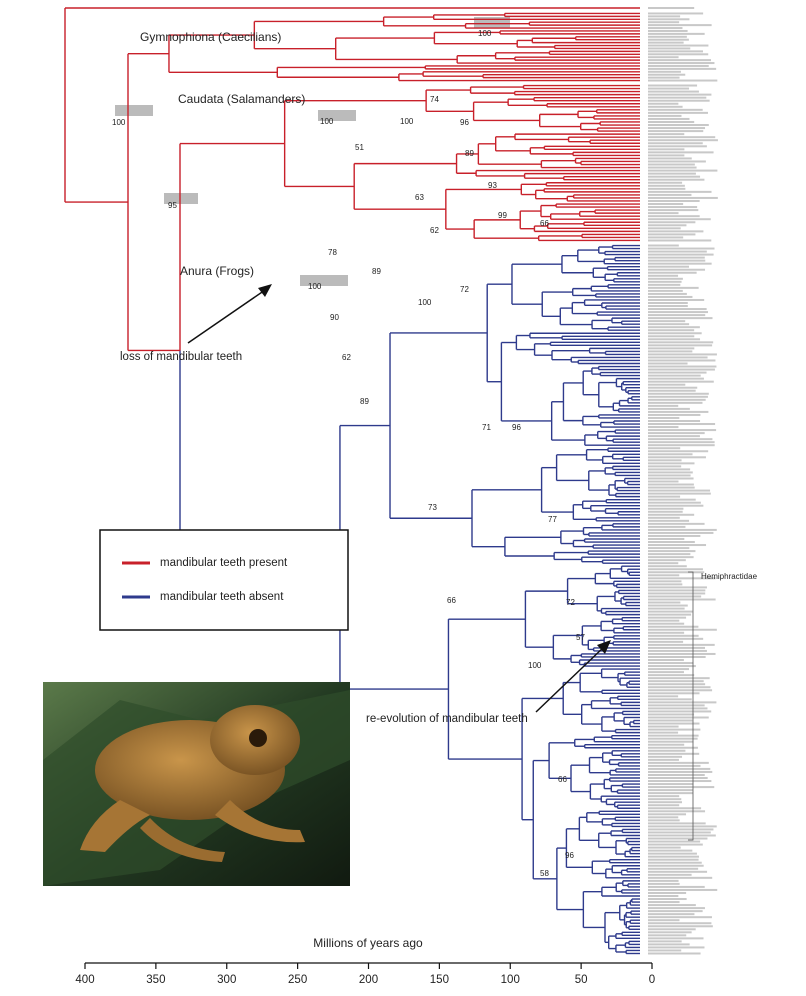 This screenshot has width=806, height=996. What do you see at coordinates (84, 980) in the screenshot?
I see `tick-label: 400` at bounding box center [84, 980].